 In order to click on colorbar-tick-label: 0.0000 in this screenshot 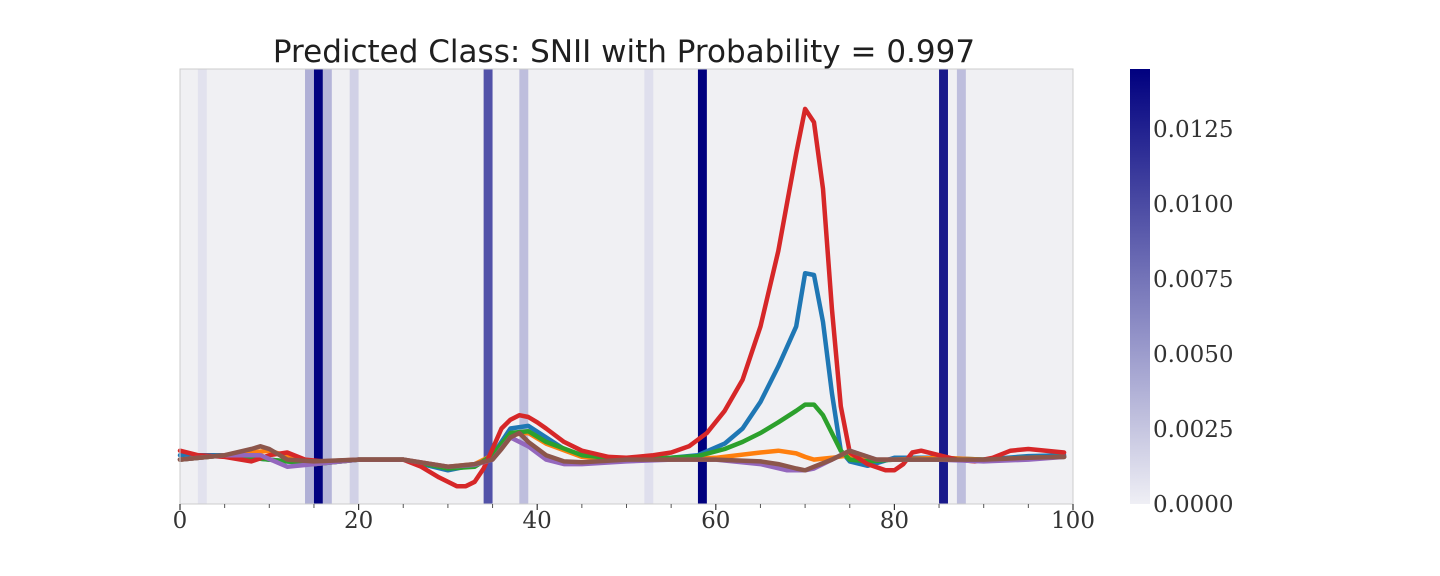, I will do `click(1193, 505)`.